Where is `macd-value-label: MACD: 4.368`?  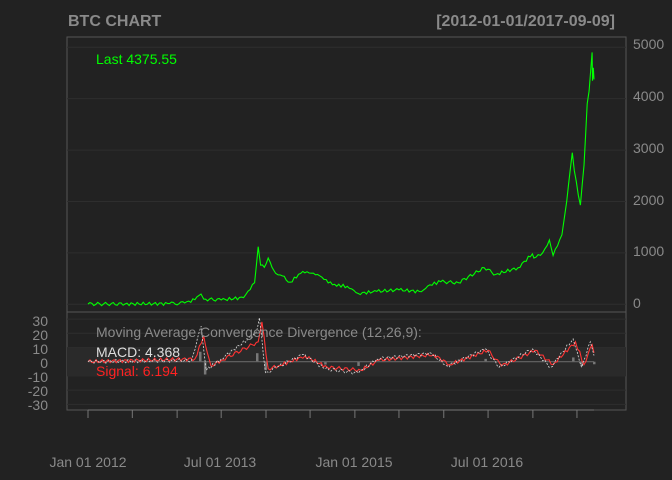
macd-value-label: MACD: 4.368 is located at coordinates (138, 352).